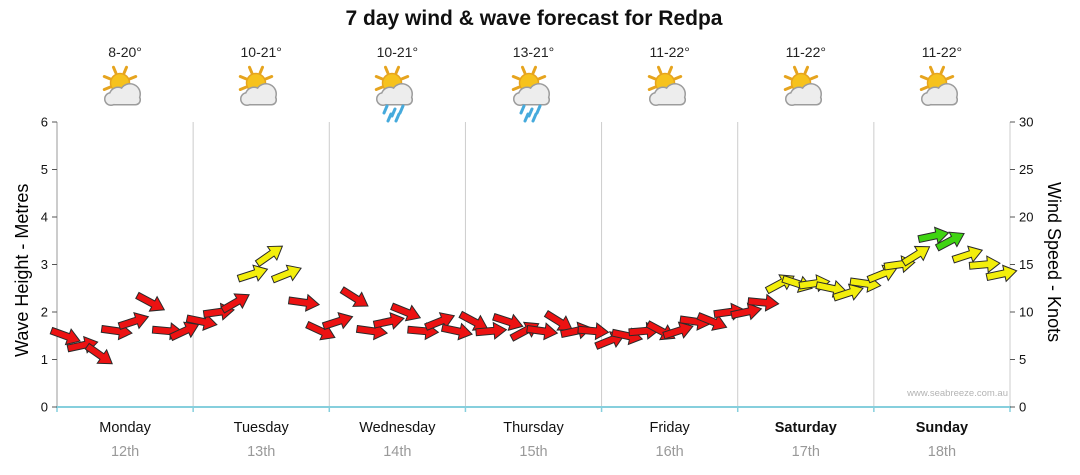  Describe the element at coordinates (261, 428) in the screenshot. I see `day-label: Tuesday` at that location.